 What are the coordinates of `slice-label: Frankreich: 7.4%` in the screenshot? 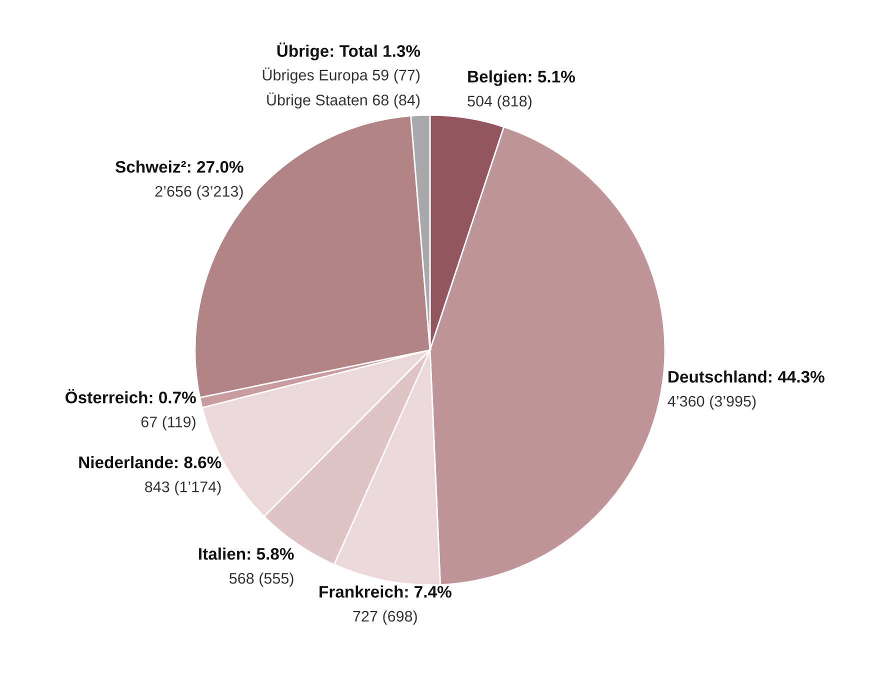 It's located at (386, 591).